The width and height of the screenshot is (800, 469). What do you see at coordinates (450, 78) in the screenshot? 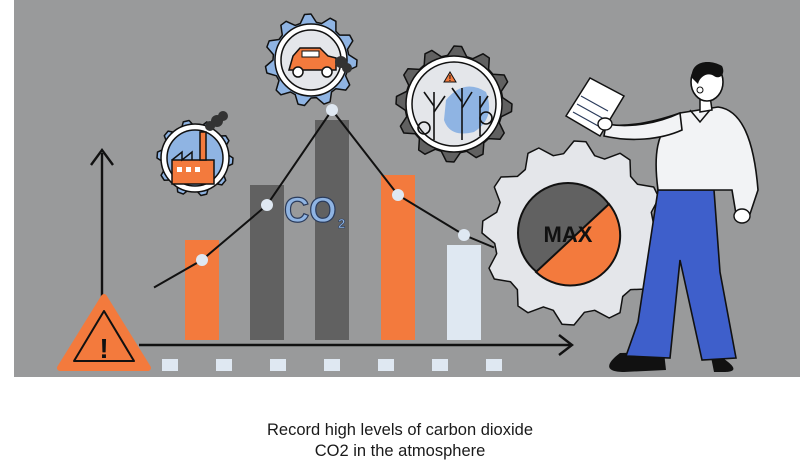
I see `trees-warning-symbol: !` at bounding box center [450, 78].